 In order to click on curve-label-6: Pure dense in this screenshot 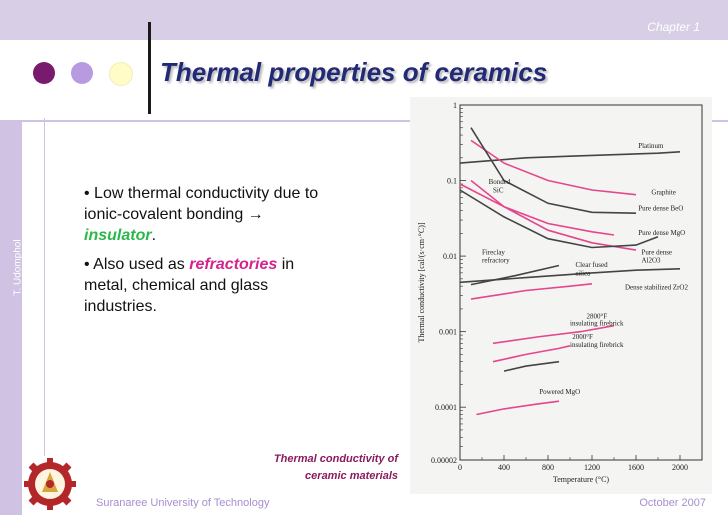, I will do `click(657, 252)`.